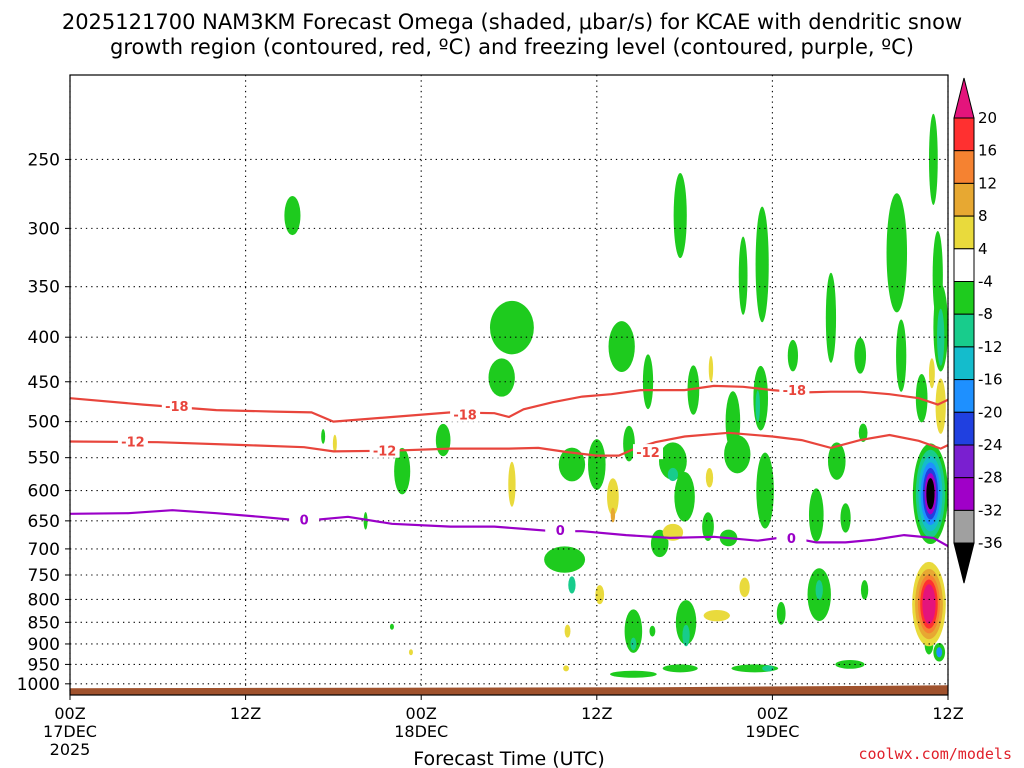 This screenshot has height=768, width=1024. Describe the element at coordinates (987, 151) in the screenshot. I see `colorbar-label: 16` at that location.